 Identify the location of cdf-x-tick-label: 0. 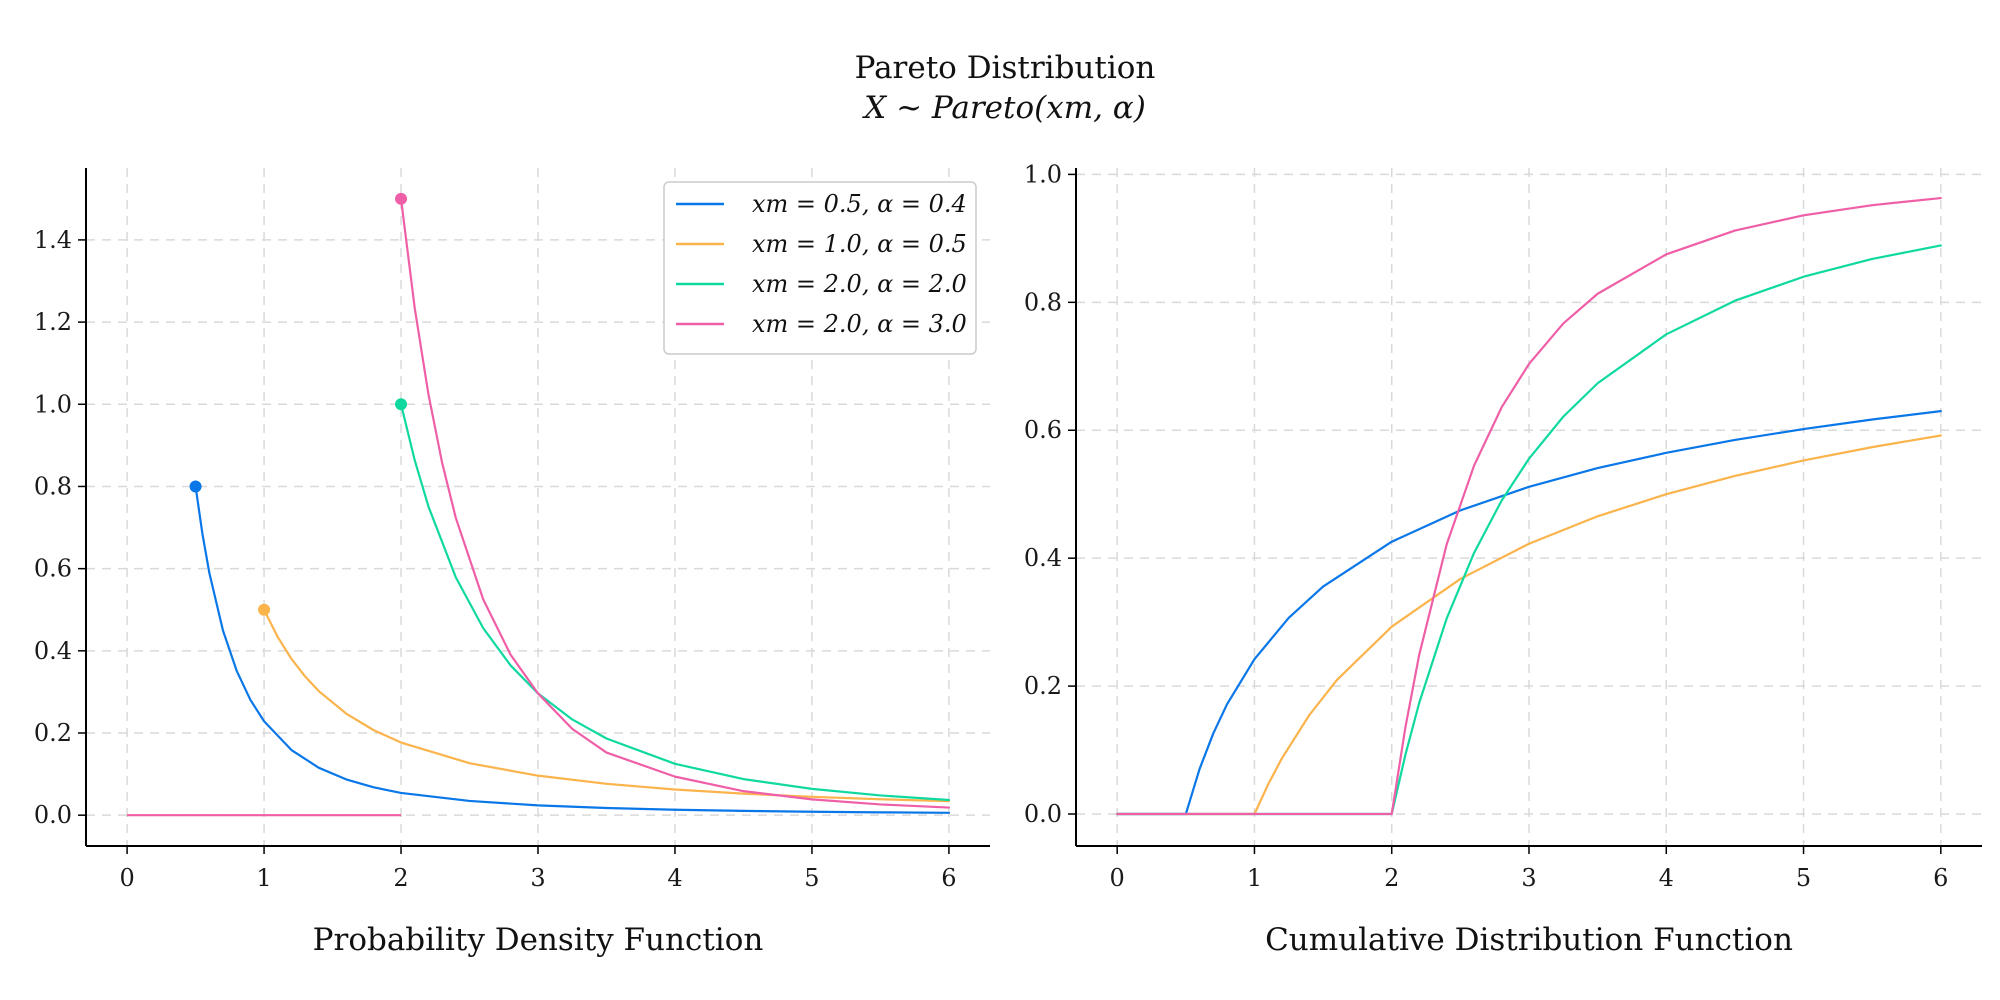
(1117, 878).